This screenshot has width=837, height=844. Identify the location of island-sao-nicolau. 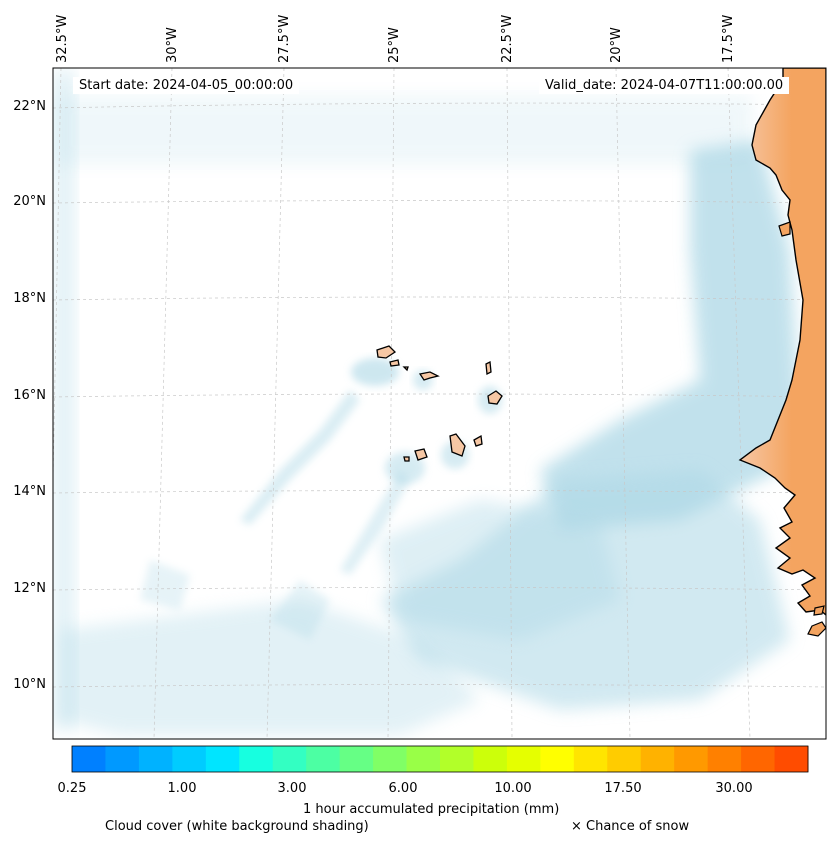
(429, 376).